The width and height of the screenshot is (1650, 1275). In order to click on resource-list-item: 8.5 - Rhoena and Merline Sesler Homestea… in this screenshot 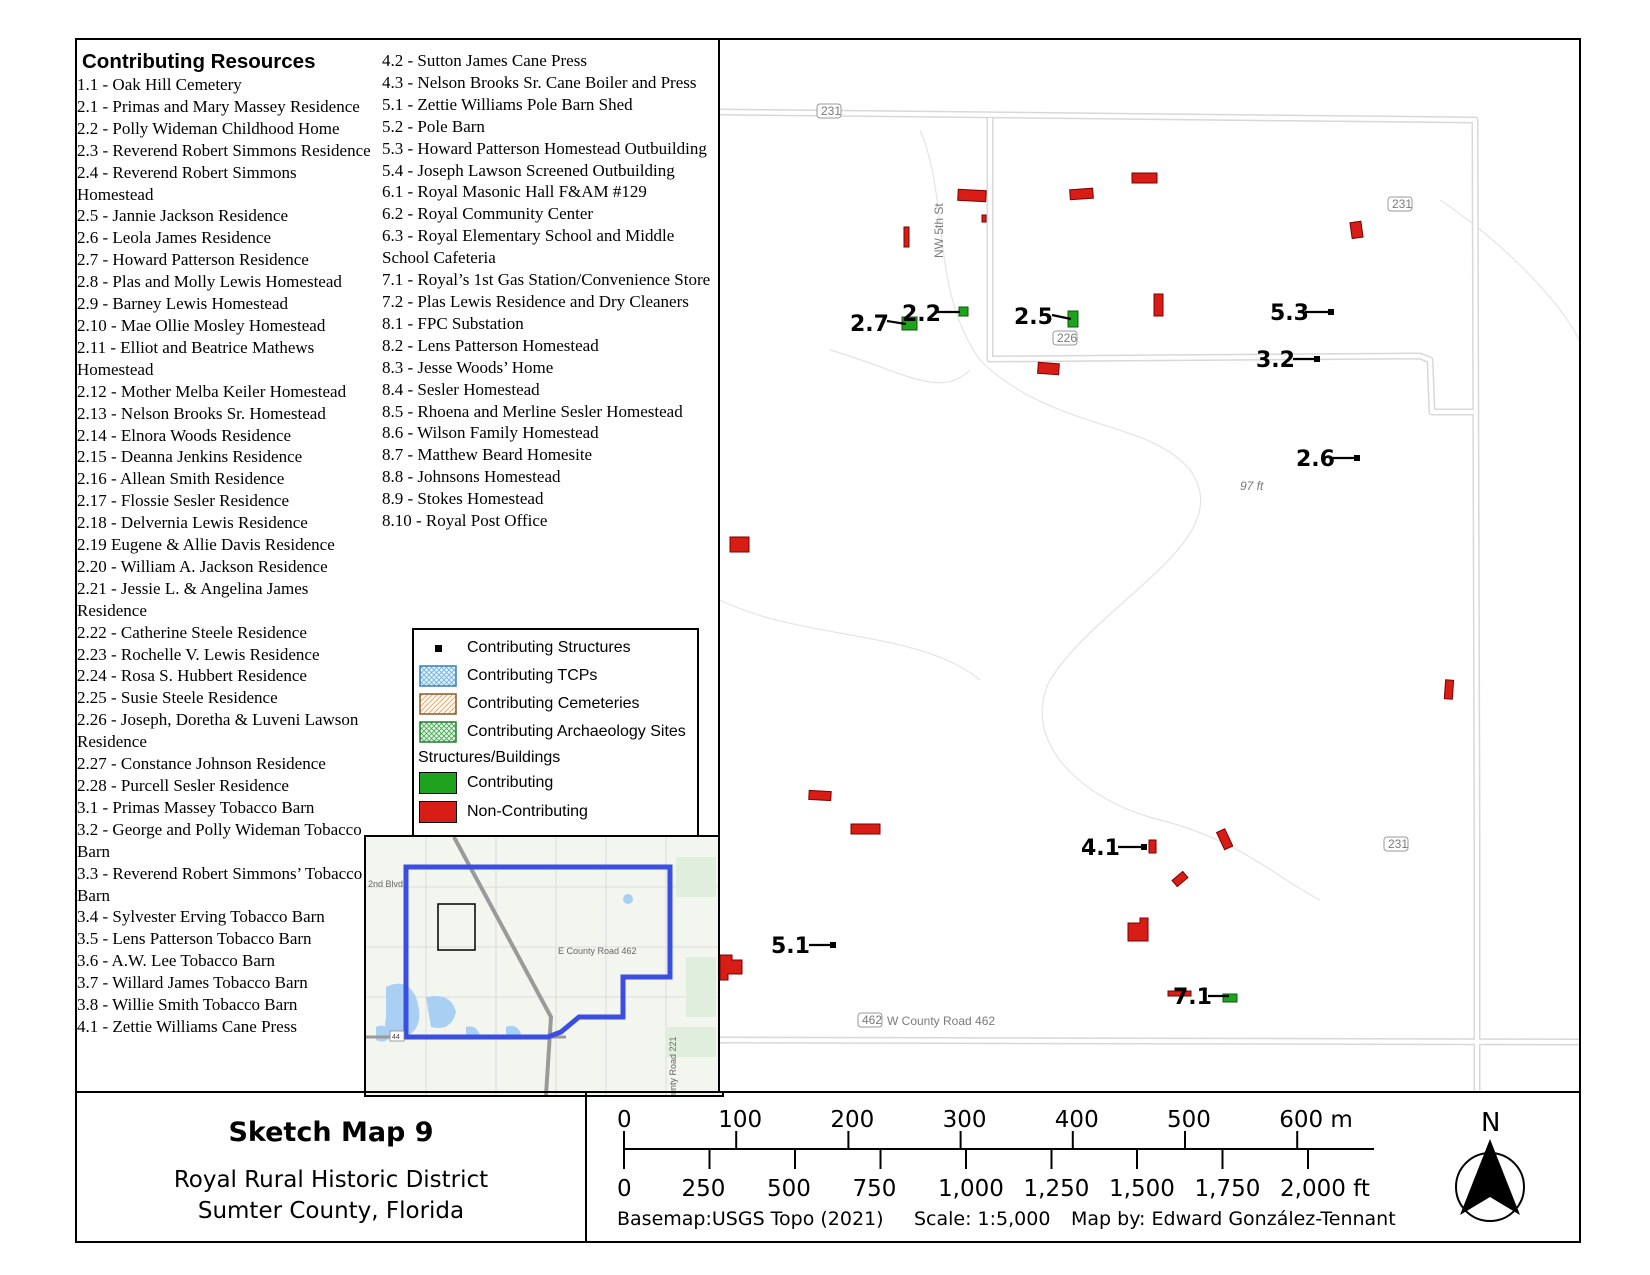, I will do `click(532, 411)`.